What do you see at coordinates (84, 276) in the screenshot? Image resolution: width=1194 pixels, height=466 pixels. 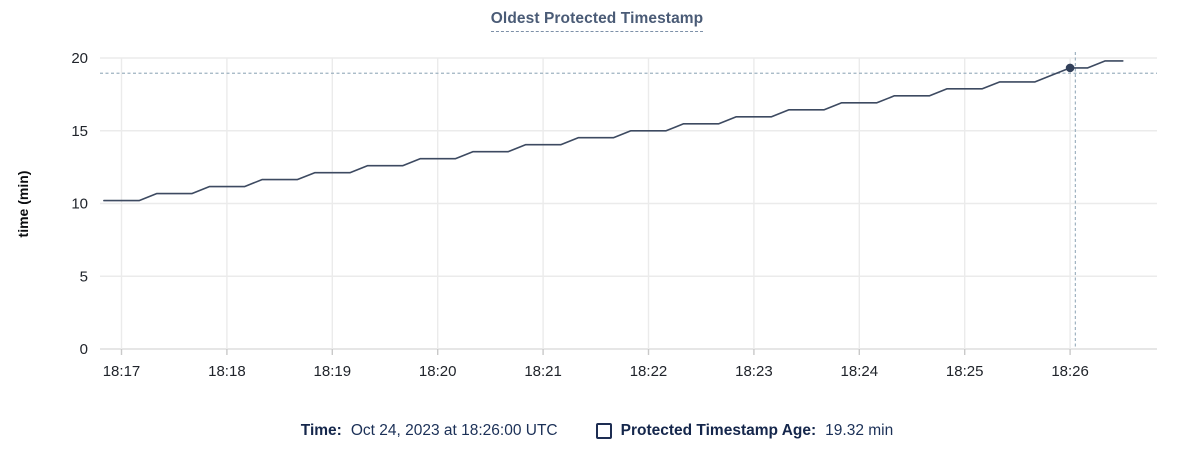 I see `y-tick-label: 5` at bounding box center [84, 276].